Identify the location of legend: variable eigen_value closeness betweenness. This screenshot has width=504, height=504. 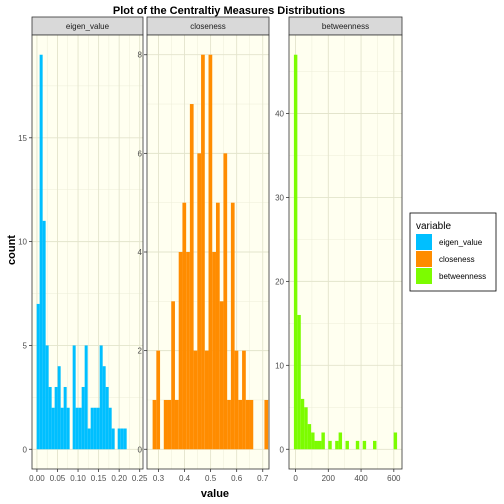
(453, 252).